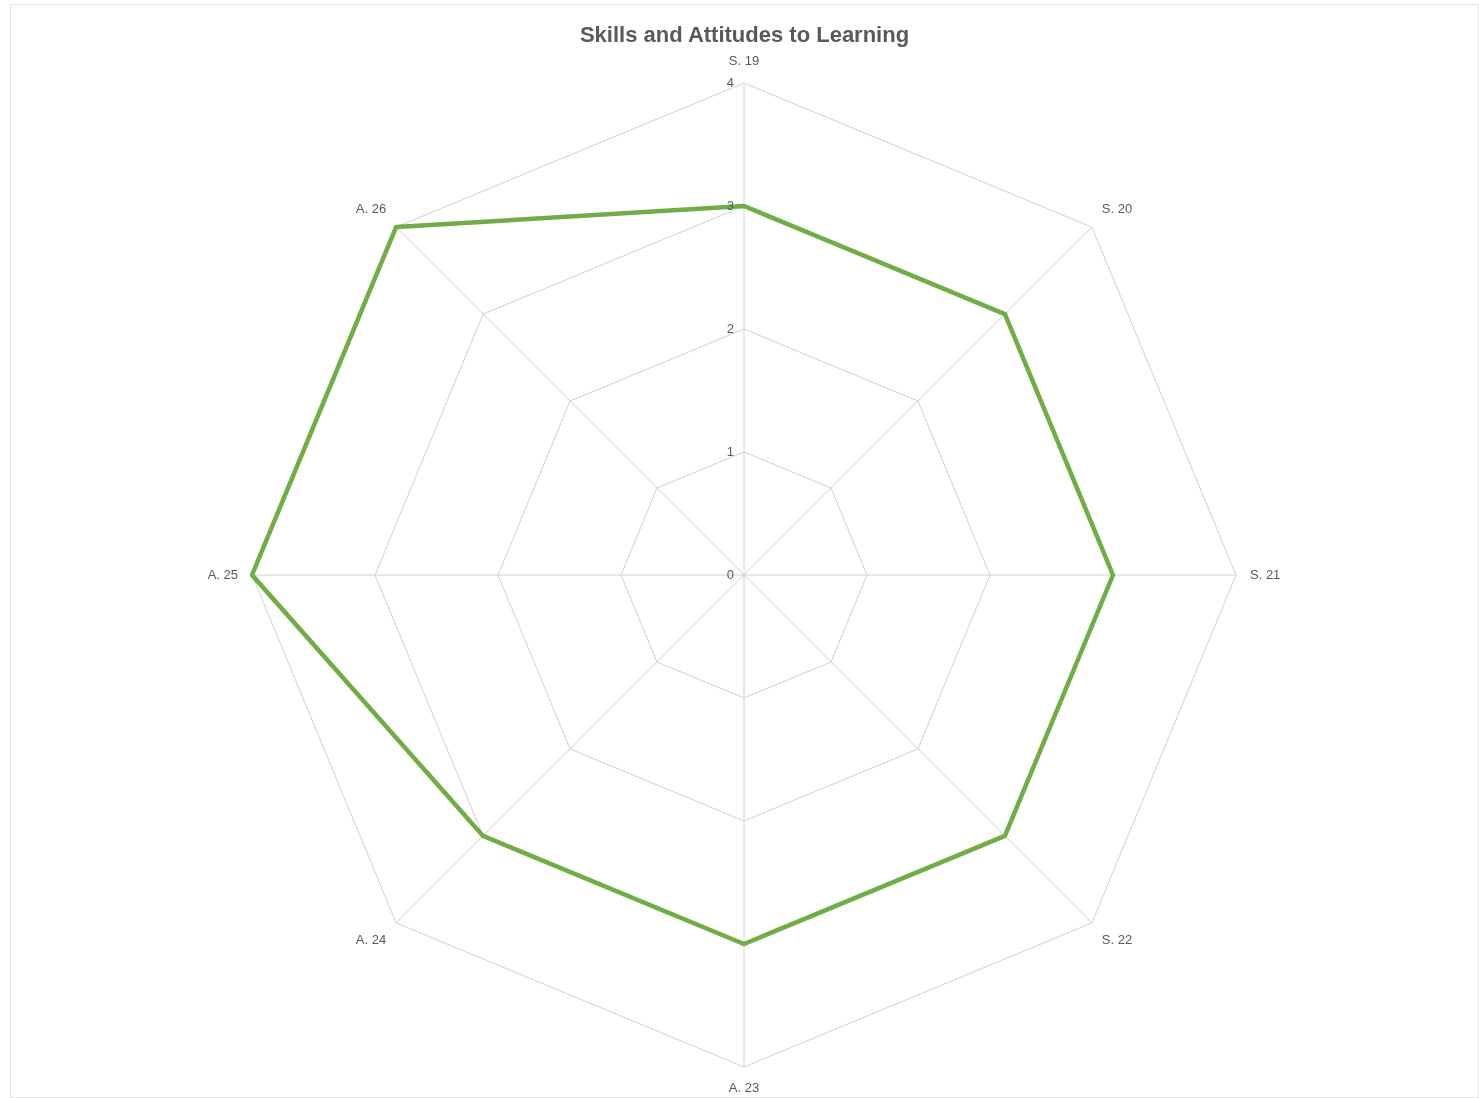 The width and height of the screenshot is (1479, 1098). I want to click on spoke-label: S. 21, so click(1265, 574).